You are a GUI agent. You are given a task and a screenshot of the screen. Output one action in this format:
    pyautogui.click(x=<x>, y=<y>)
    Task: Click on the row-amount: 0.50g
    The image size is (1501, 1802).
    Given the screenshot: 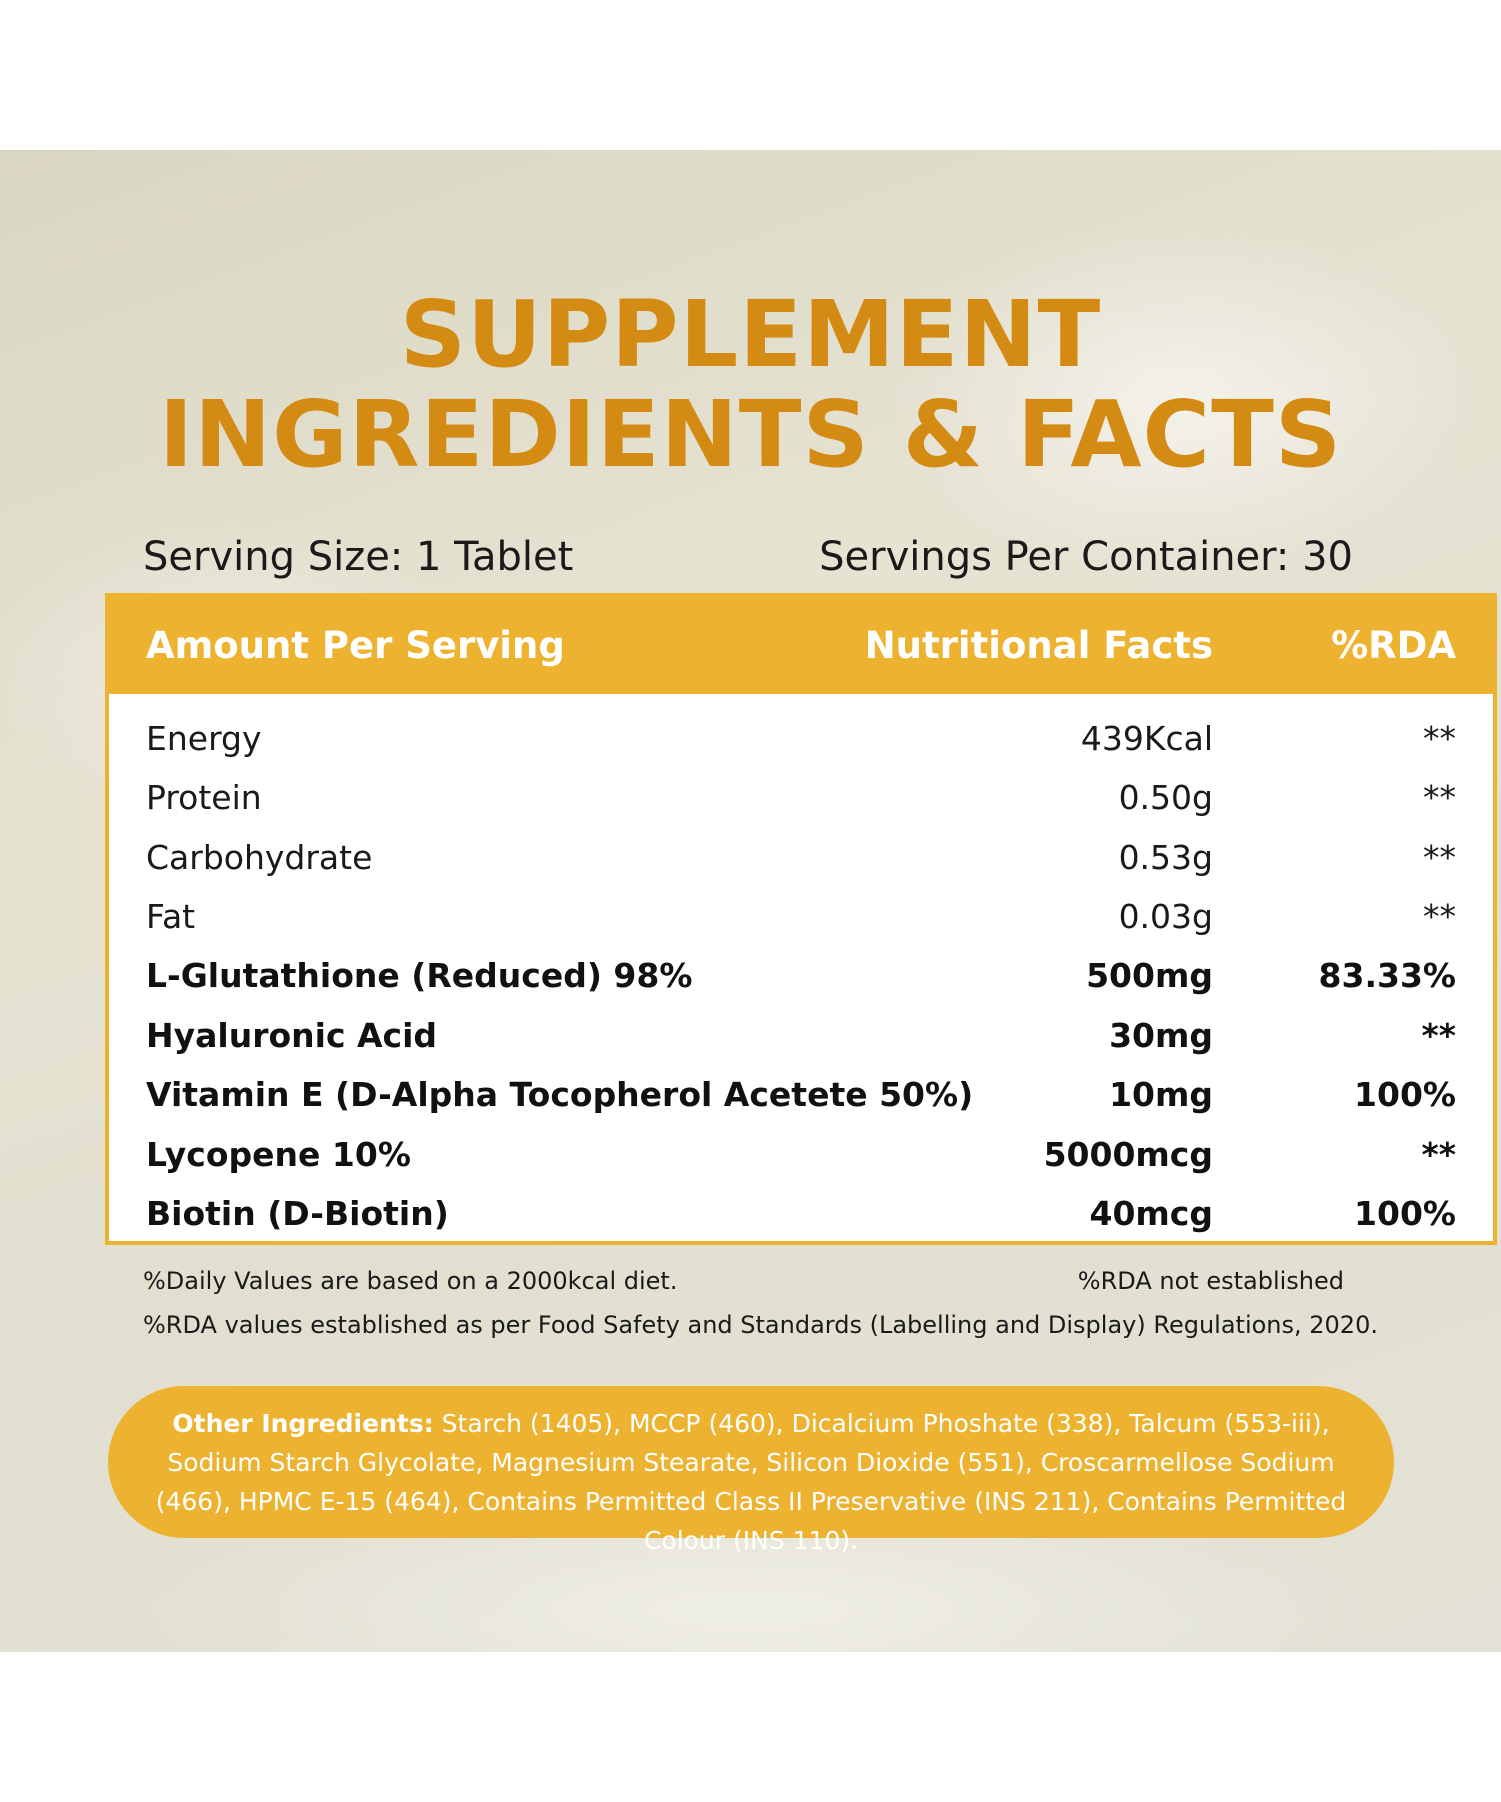 What is the action you would take?
    pyautogui.click(x=1165, y=797)
    